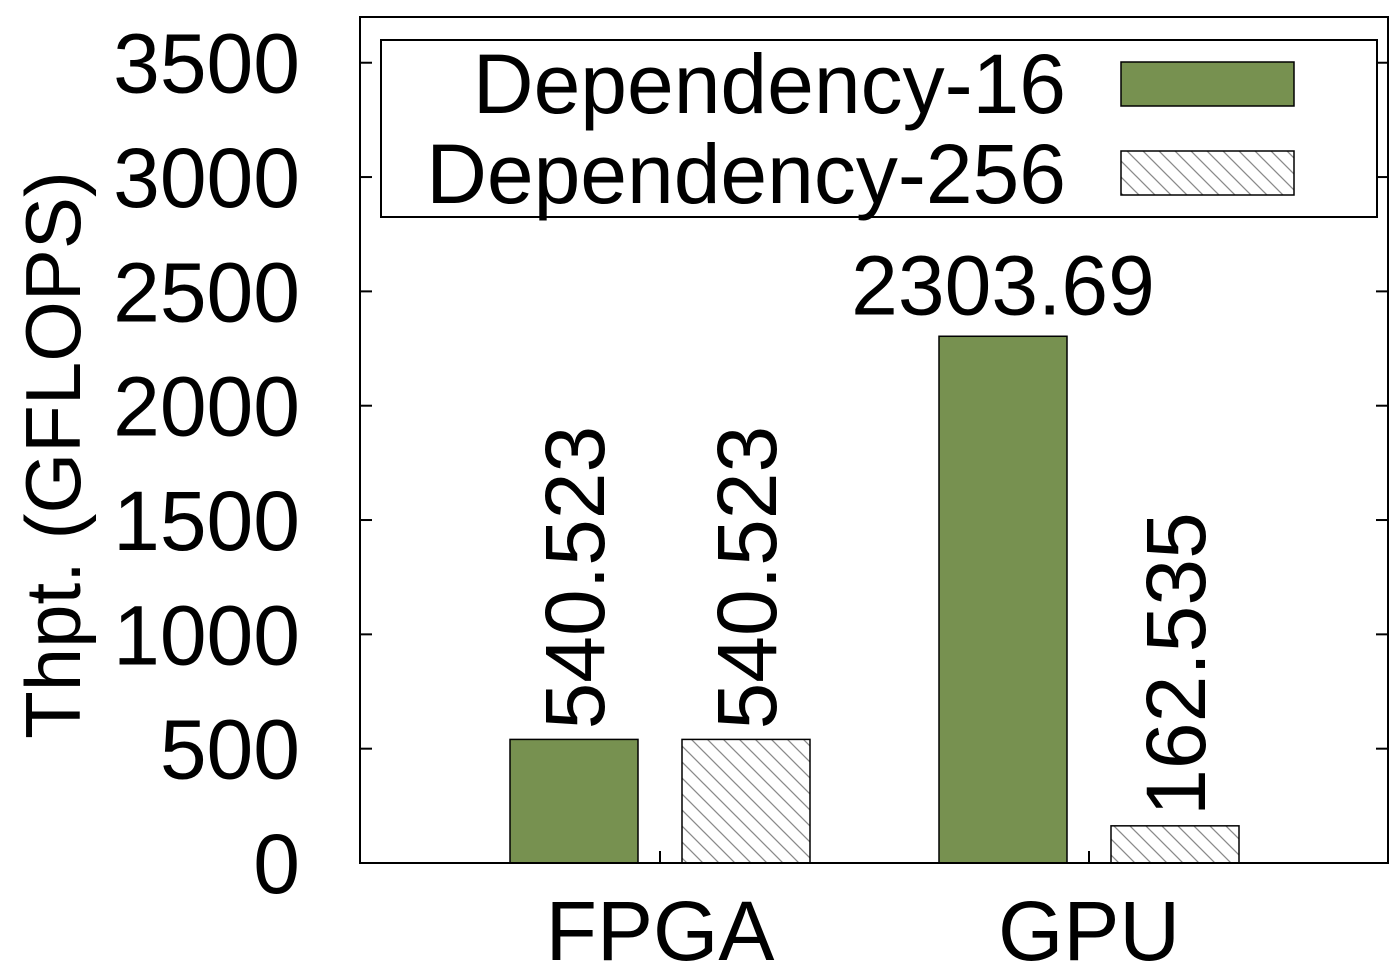 Image resolution: width=1400 pixels, height=980 pixels. What do you see at coordinates (276, 864) in the screenshot?
I see `y-tick-label: 0` at bounding box center [276, 864].